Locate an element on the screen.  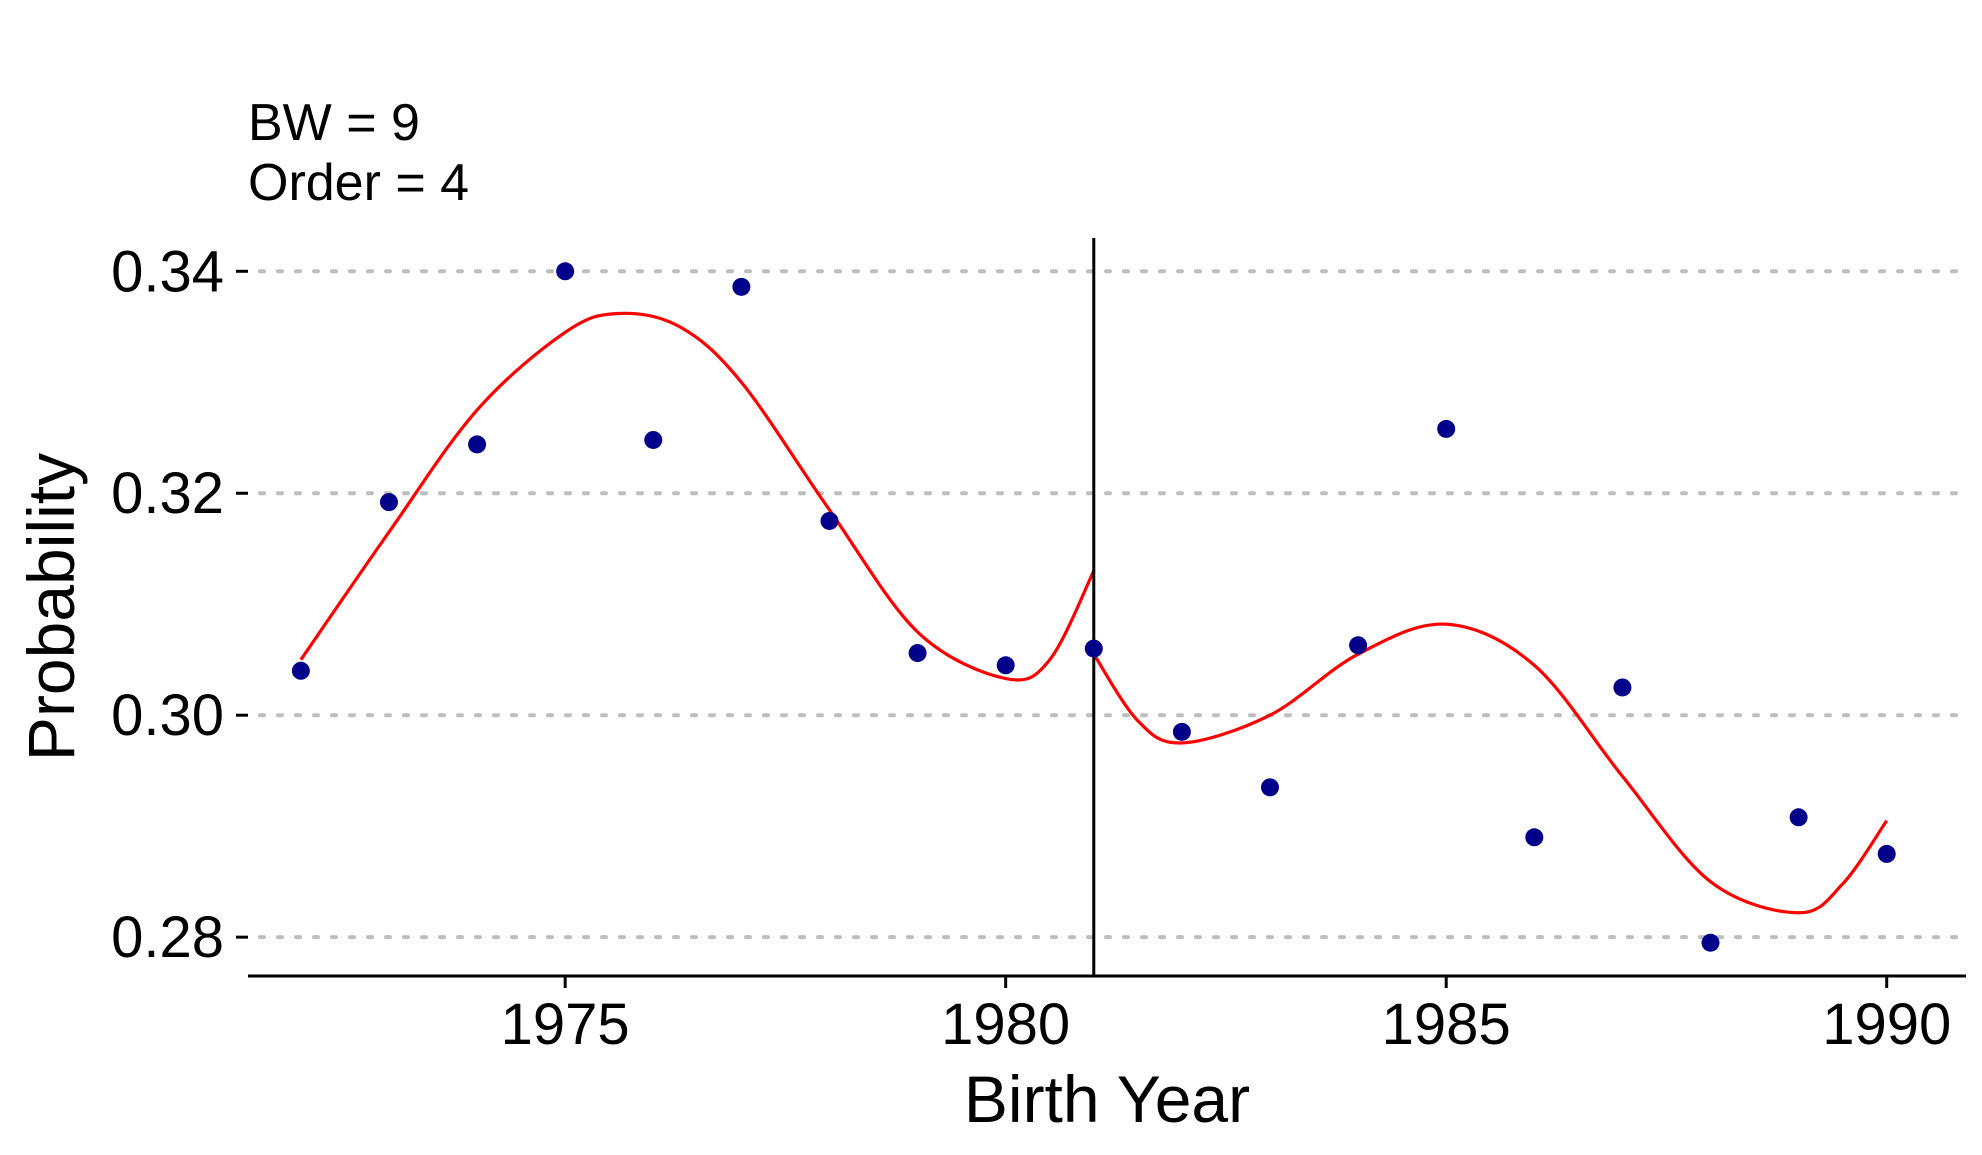
y-tick-label-0.34: 0.34 is located at coordinates (167, 271).